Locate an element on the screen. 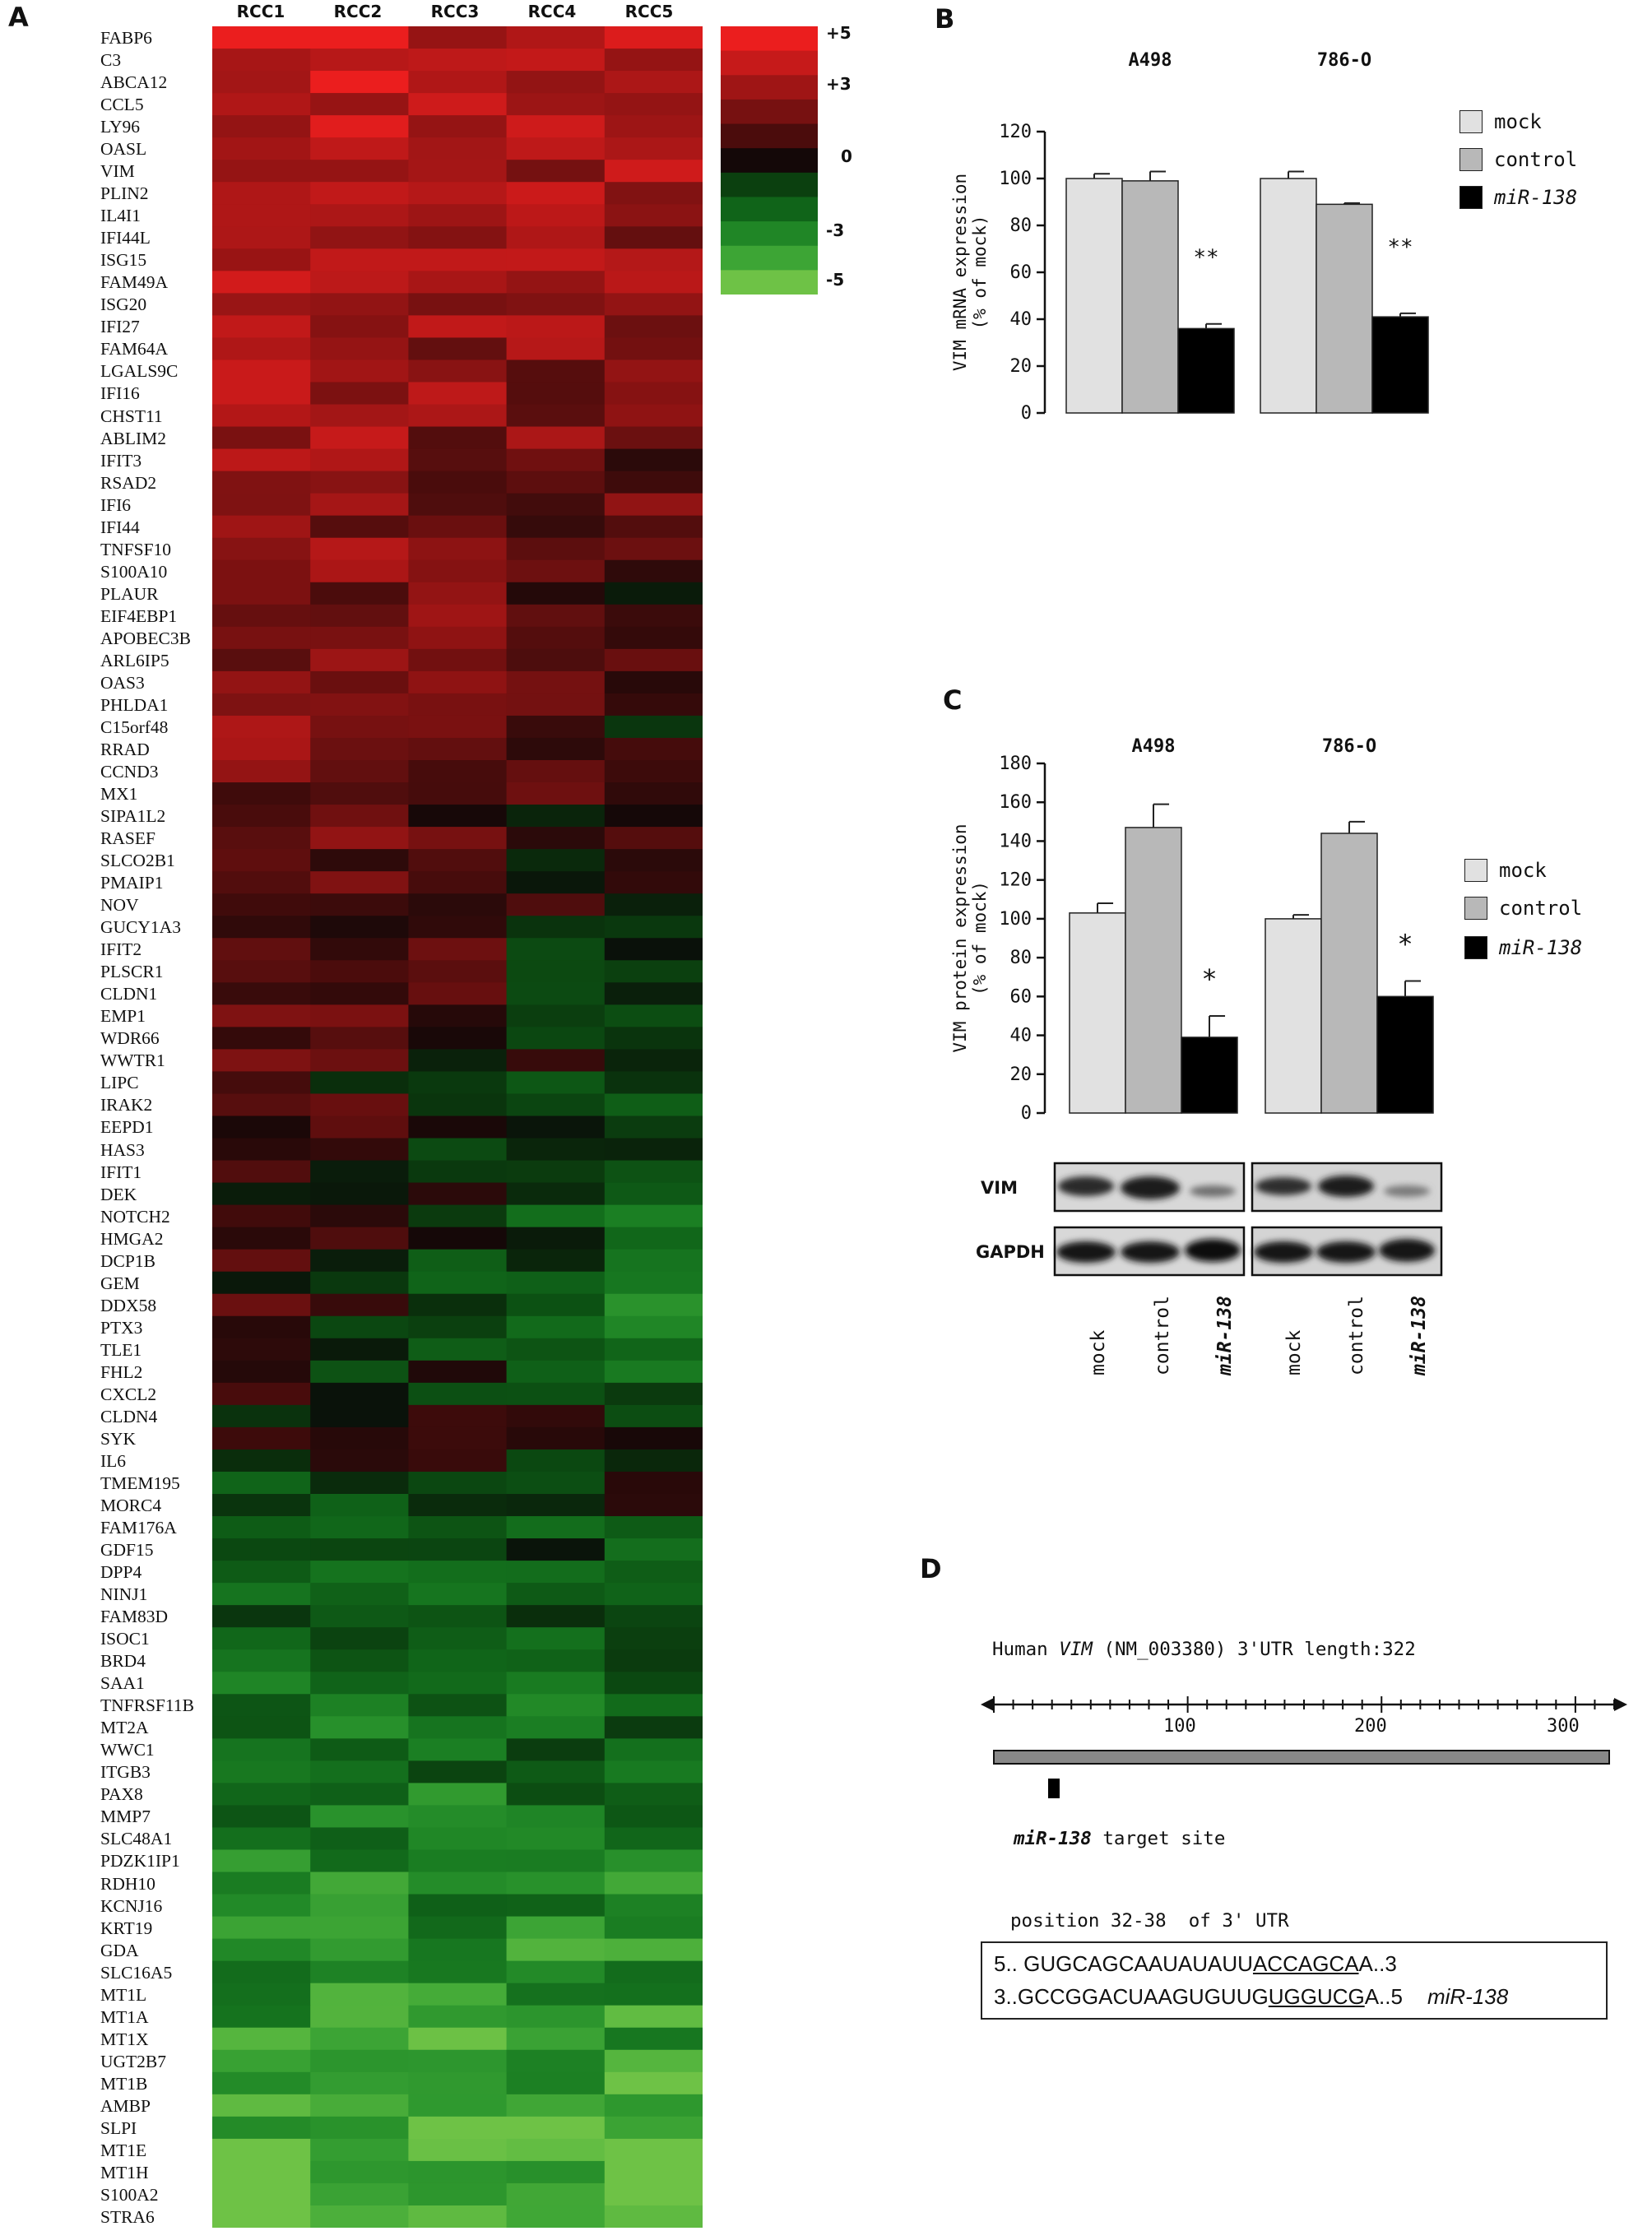  western-label-vim: VIM is located at coordinates (1000, 1188).